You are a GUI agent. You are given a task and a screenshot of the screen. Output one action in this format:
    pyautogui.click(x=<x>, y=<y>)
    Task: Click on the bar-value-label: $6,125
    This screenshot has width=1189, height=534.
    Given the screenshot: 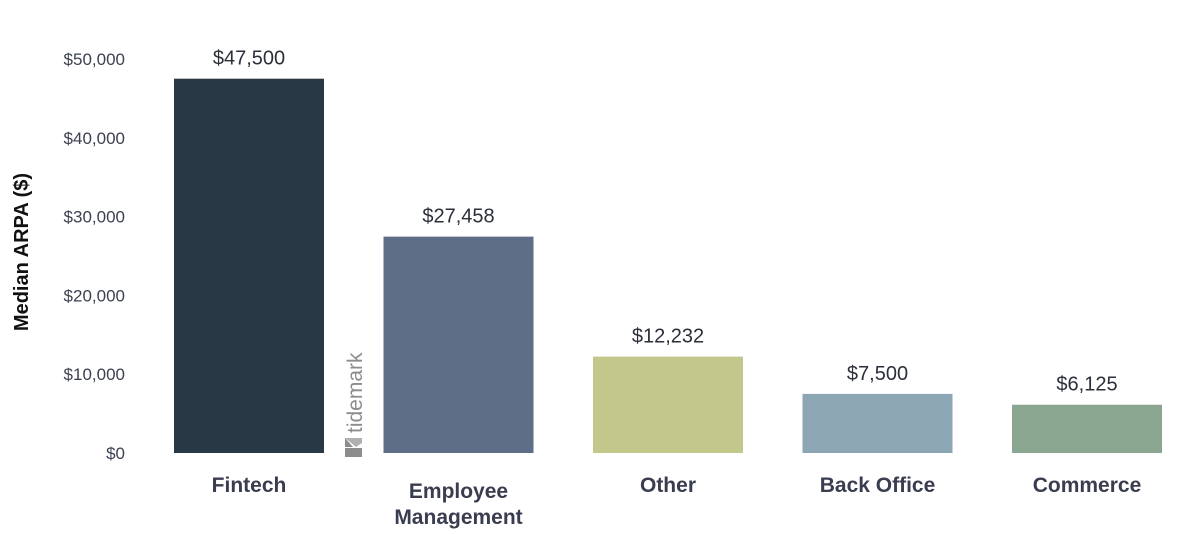 What is the action you would take?
    pyautogui.click(x=1086, y=385)
    